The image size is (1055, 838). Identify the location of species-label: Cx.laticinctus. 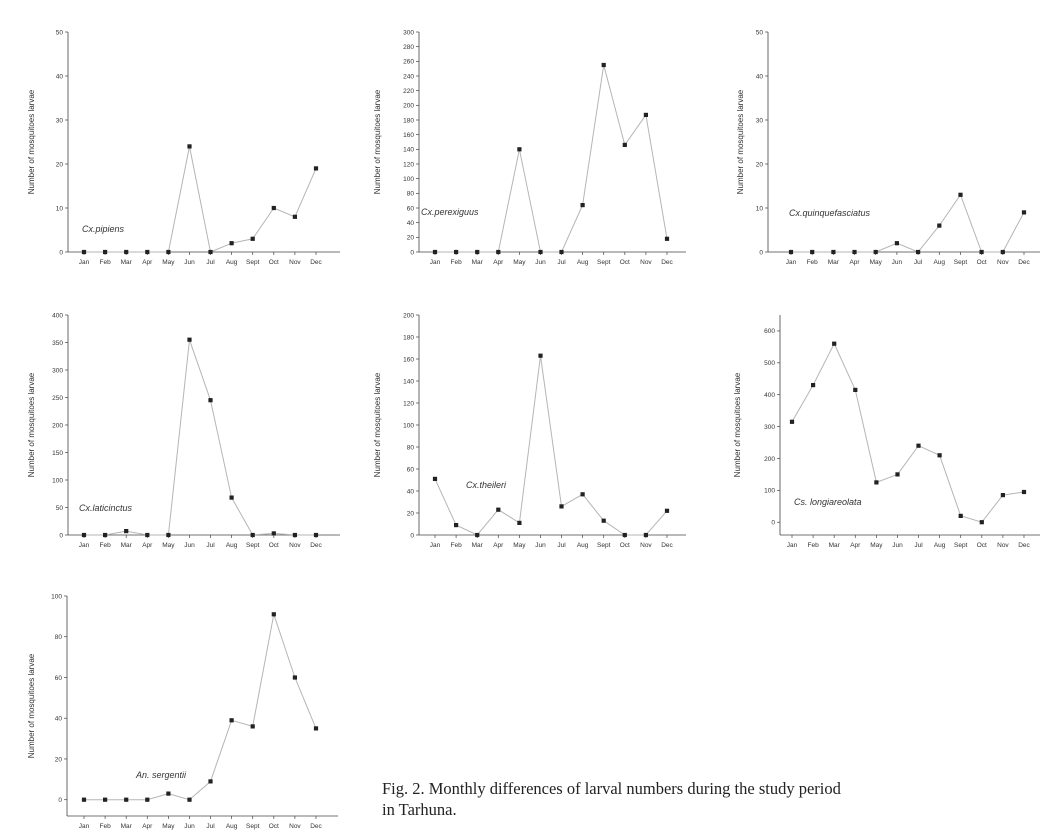
(106, 508).